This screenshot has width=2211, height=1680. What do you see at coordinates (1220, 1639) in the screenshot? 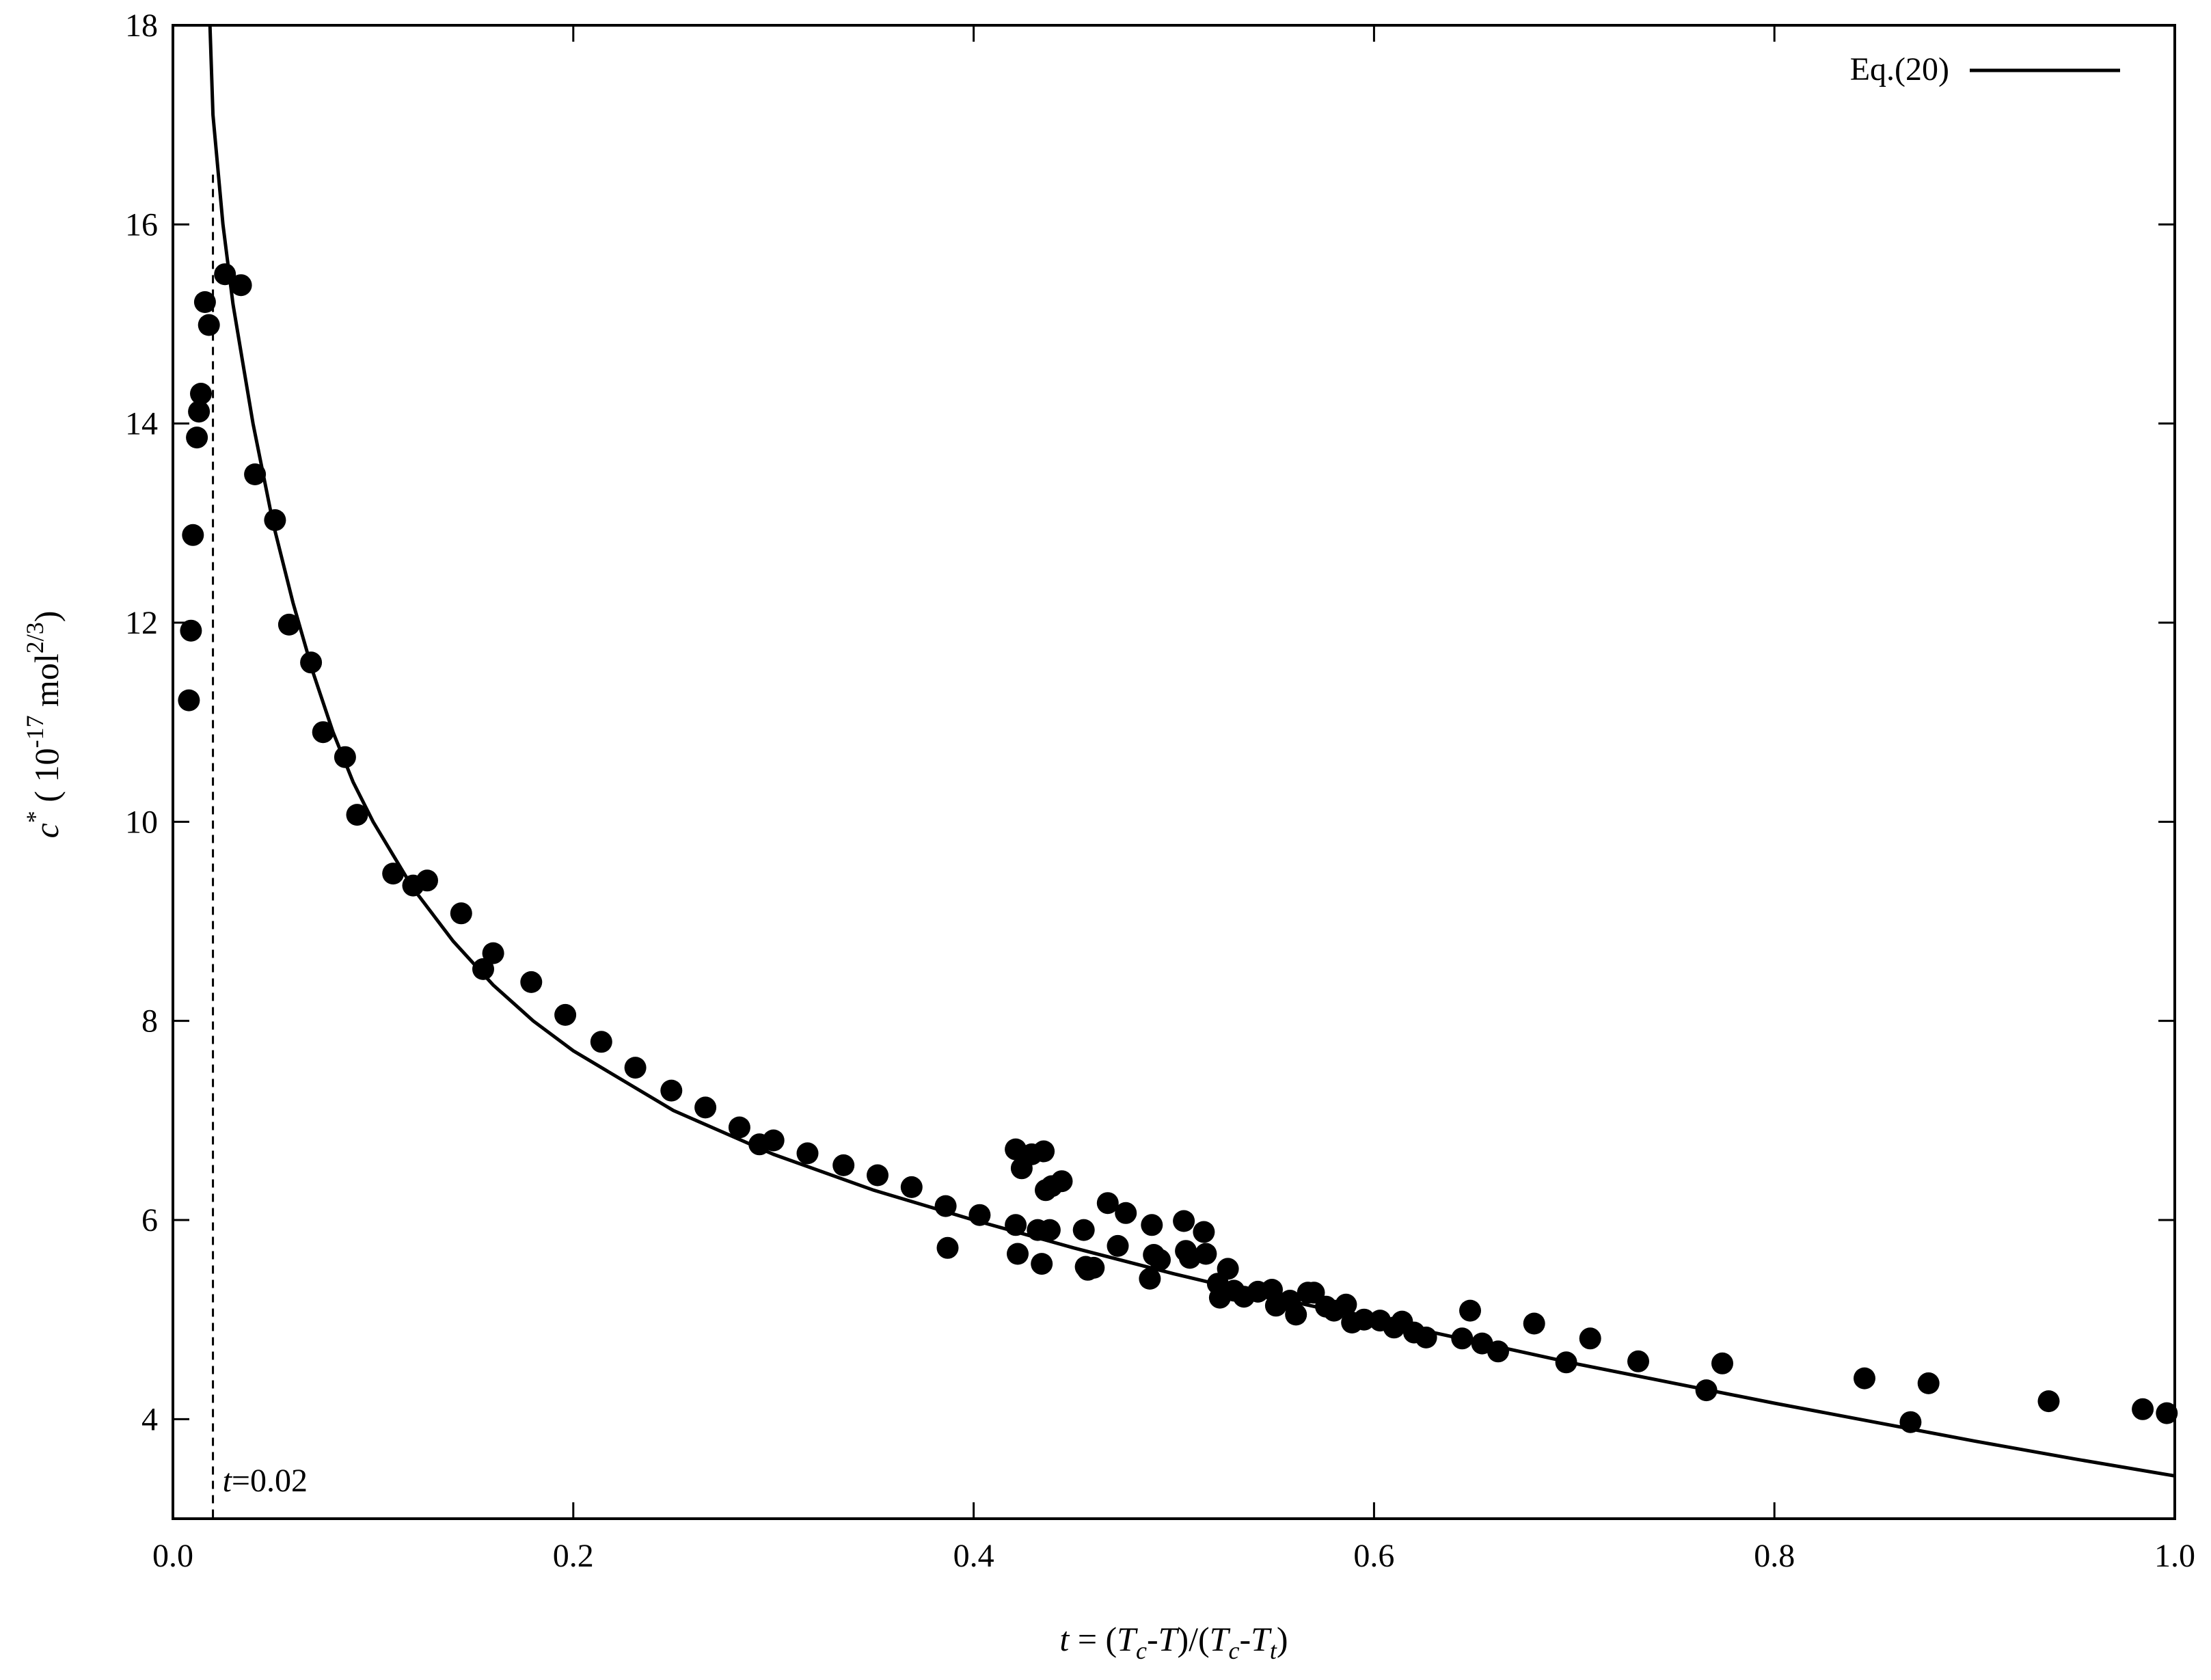
I see `xlabel-tc2: T` at bounding box center [1220, 1639].